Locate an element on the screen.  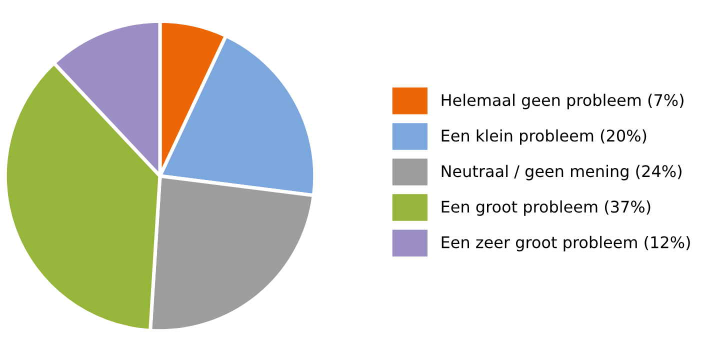
legend-label: Een klein probleem (20%) is located at coordinates (544, 137).